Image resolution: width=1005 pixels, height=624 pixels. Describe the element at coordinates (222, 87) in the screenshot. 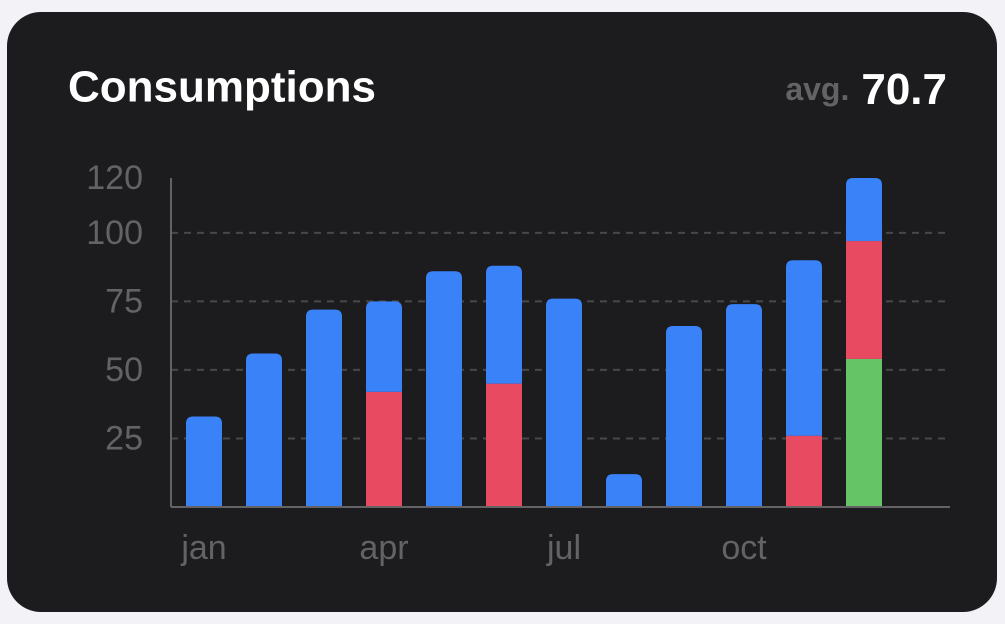

I see `chart-title: Consumptions` at that location.